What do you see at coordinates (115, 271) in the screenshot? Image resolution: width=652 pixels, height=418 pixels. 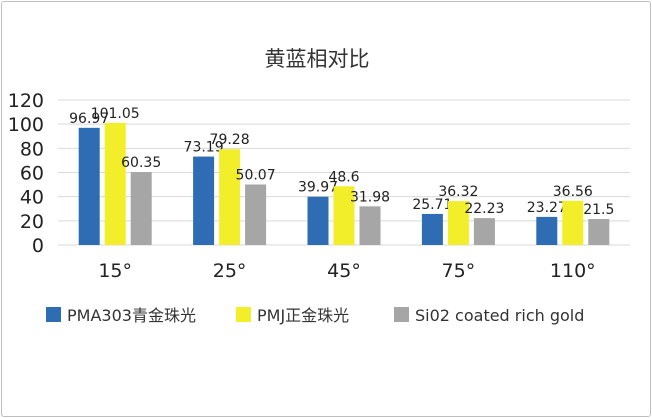 I see `x-tick-label: 15°` at bounding box center [115, 271].